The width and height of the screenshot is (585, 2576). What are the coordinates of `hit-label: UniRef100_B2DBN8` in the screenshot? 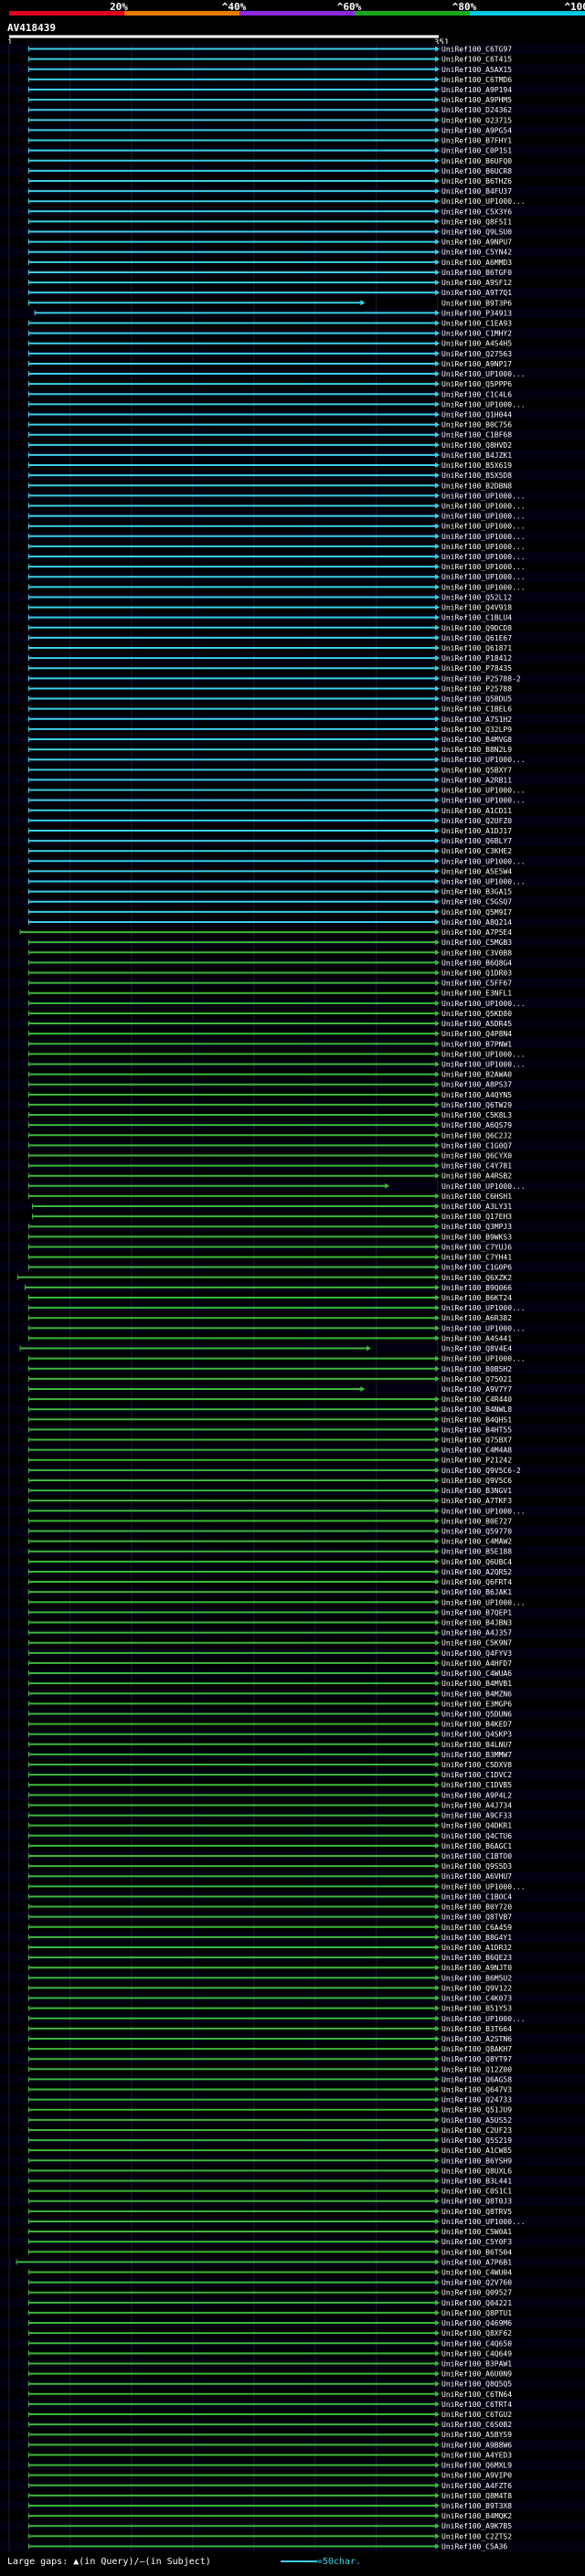 It's located at (477, 486).